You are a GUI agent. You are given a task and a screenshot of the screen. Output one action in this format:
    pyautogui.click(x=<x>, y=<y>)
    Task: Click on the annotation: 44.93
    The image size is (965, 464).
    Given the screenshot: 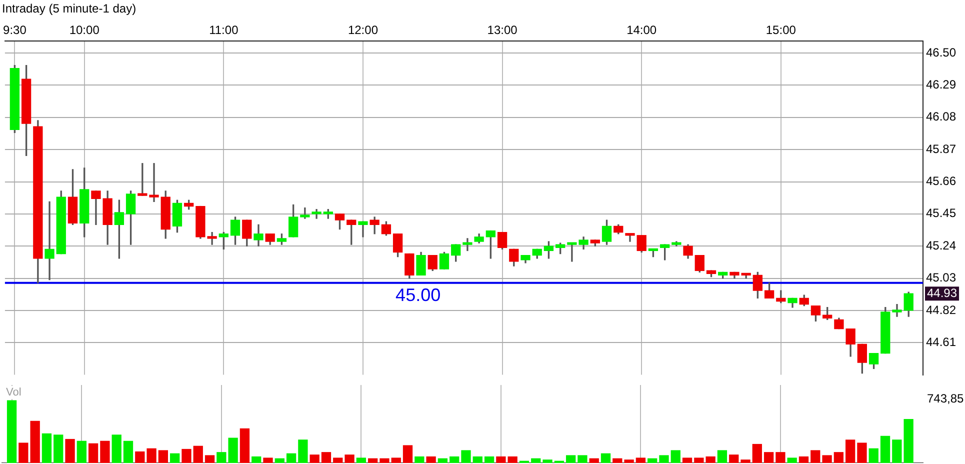 What is the action you would take?
    pyautogui.click(x=942, y=293)
    